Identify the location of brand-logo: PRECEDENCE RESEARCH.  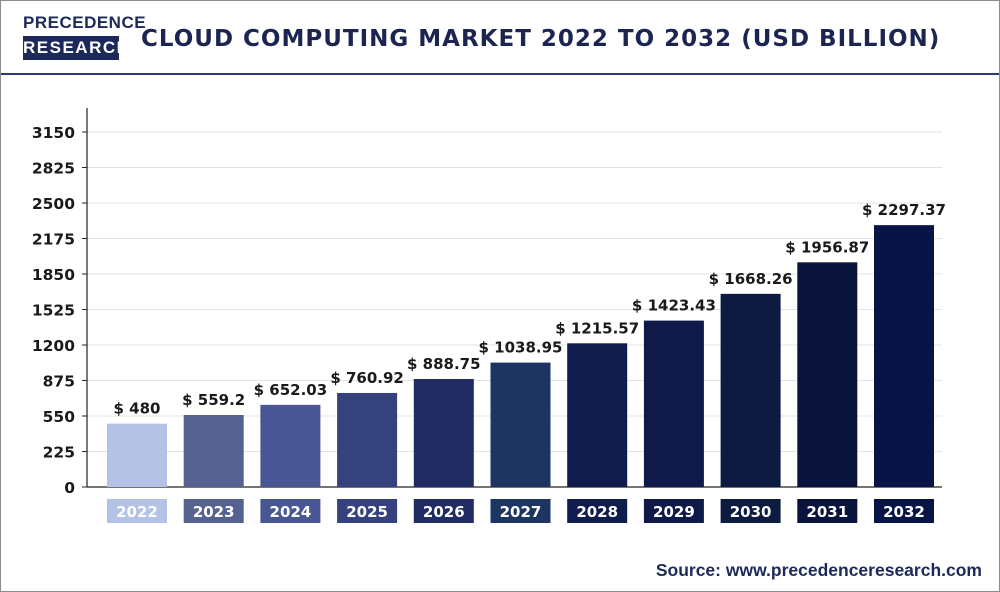
(85, 36).